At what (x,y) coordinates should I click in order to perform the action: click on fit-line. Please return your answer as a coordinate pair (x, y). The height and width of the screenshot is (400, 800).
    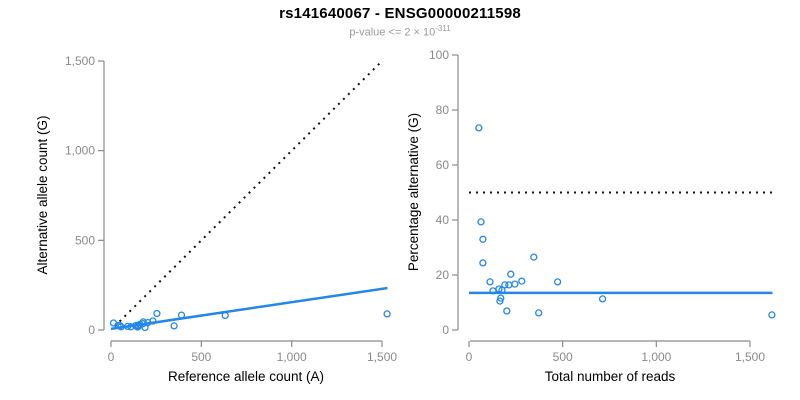
    Looking at the image, I should click on (249, 308).